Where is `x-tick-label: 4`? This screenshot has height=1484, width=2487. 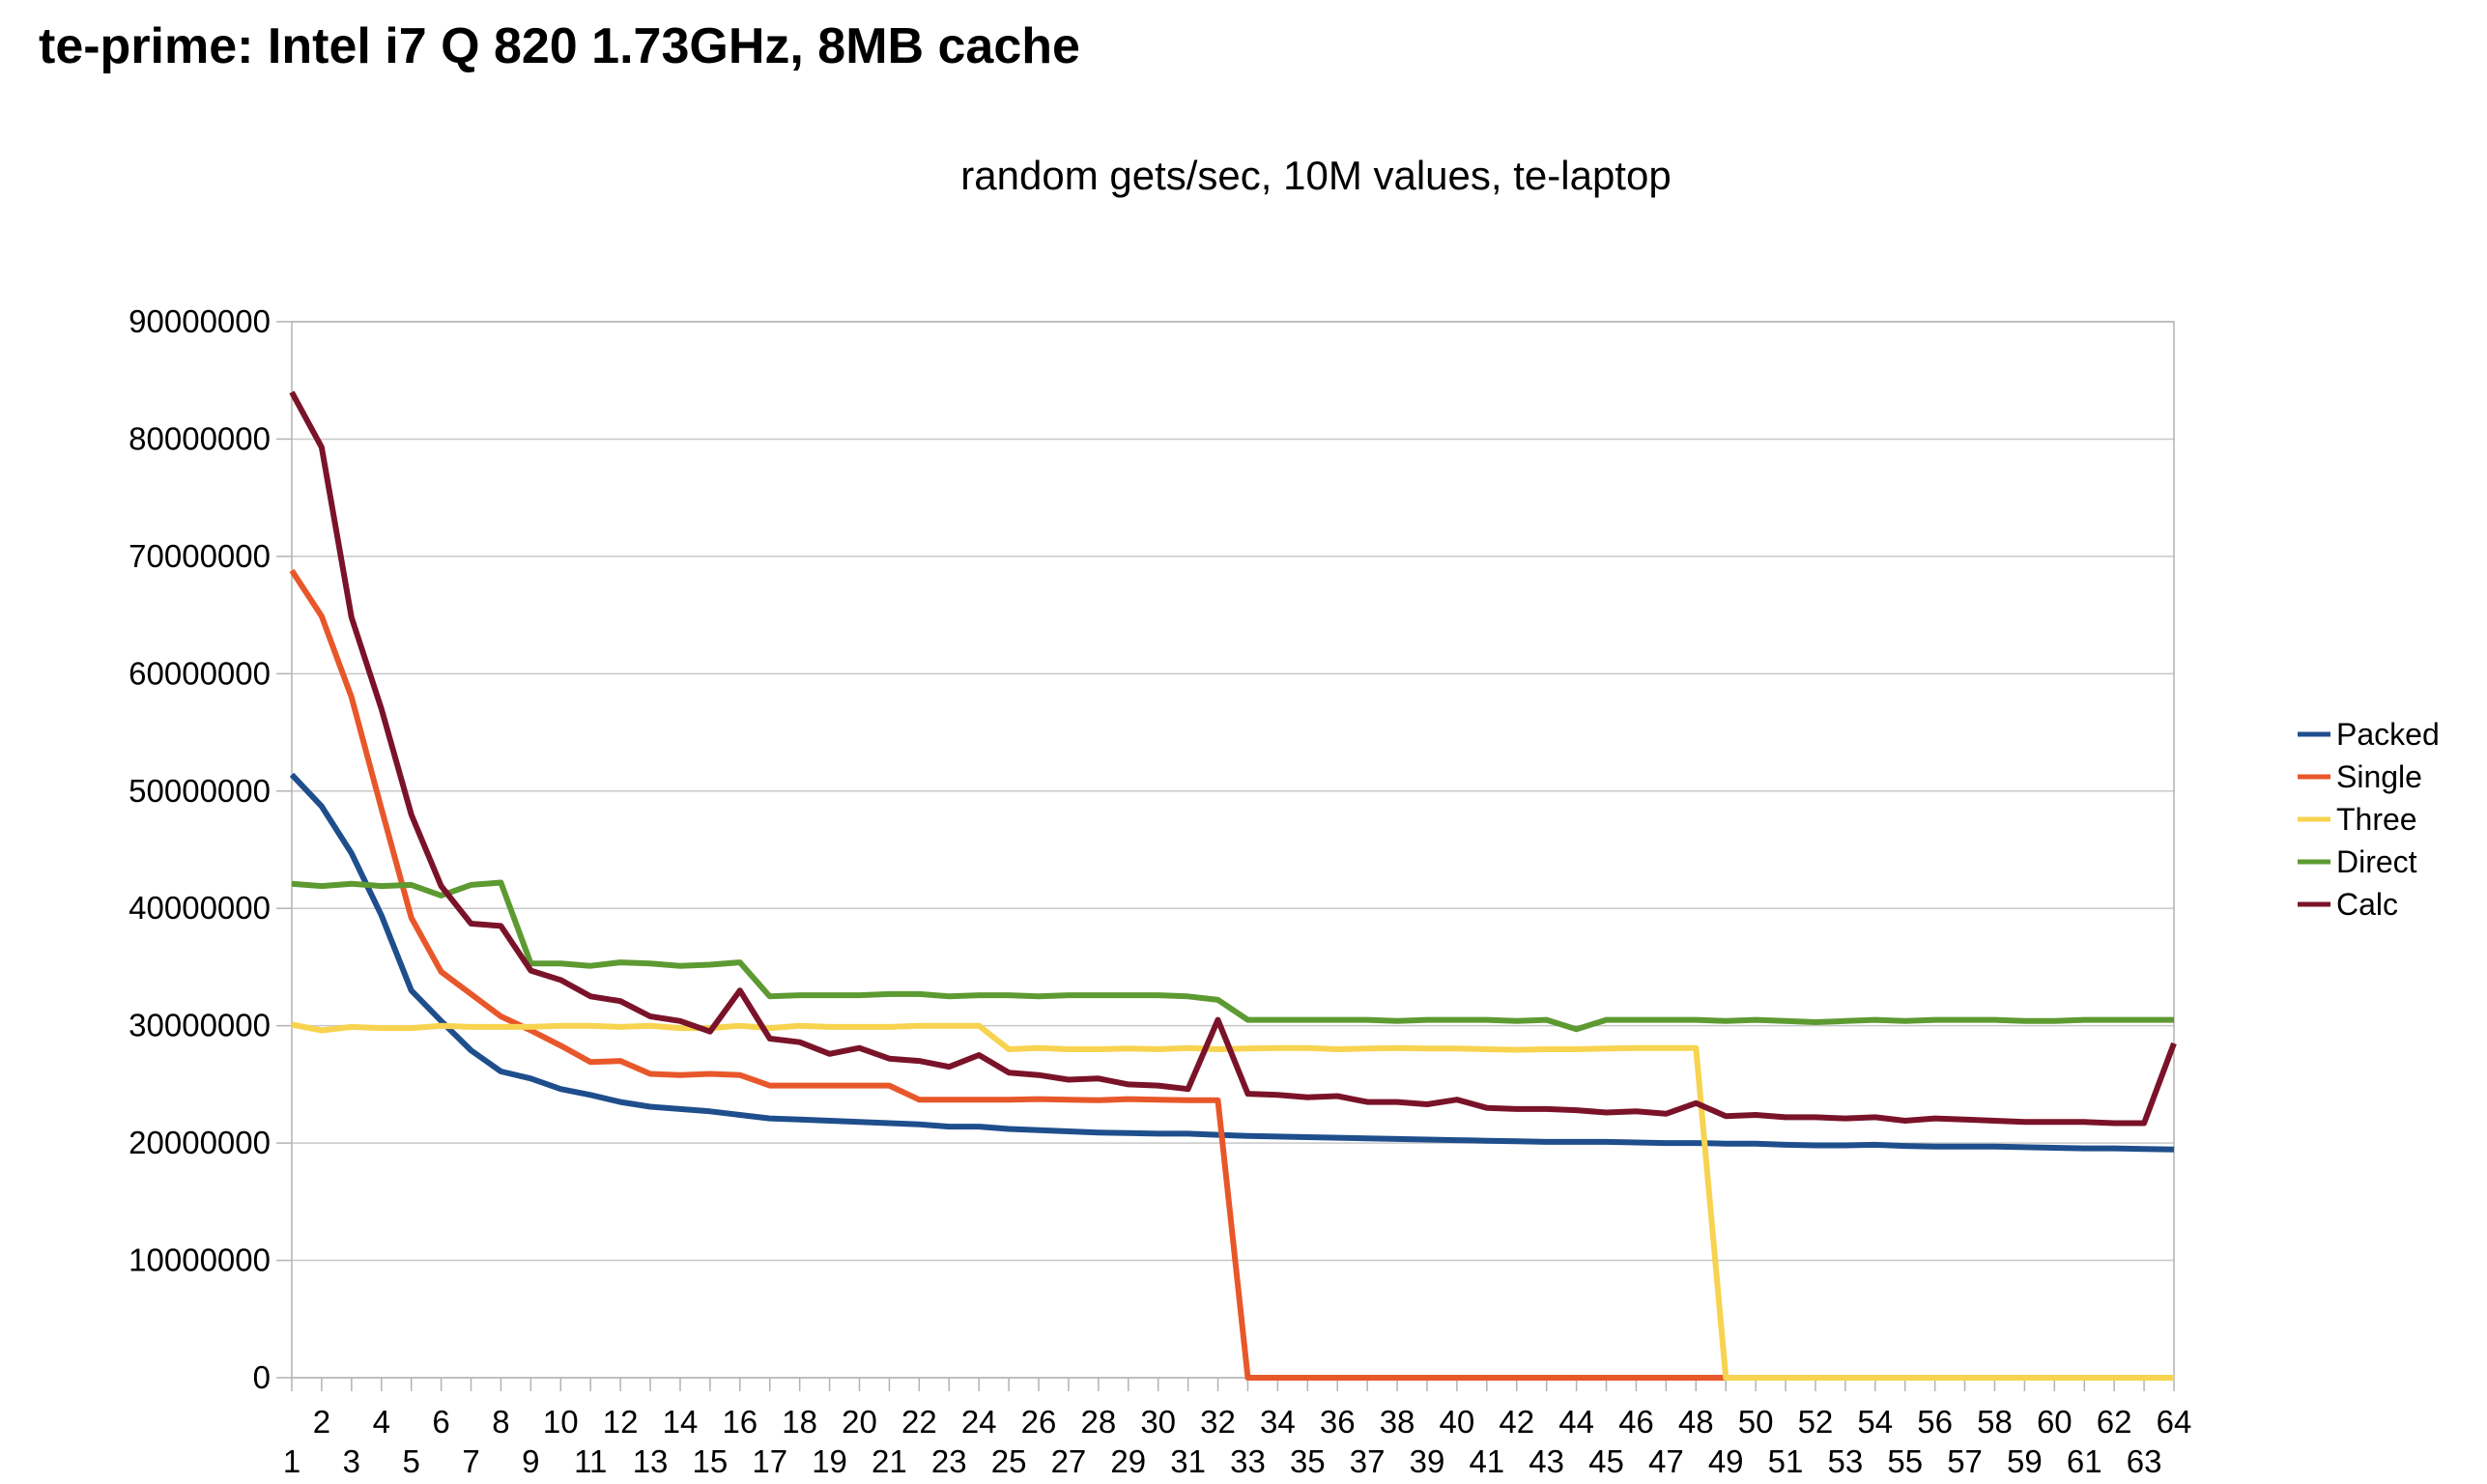
x-tick-label: 4 is located at coordinates (381, 1422).